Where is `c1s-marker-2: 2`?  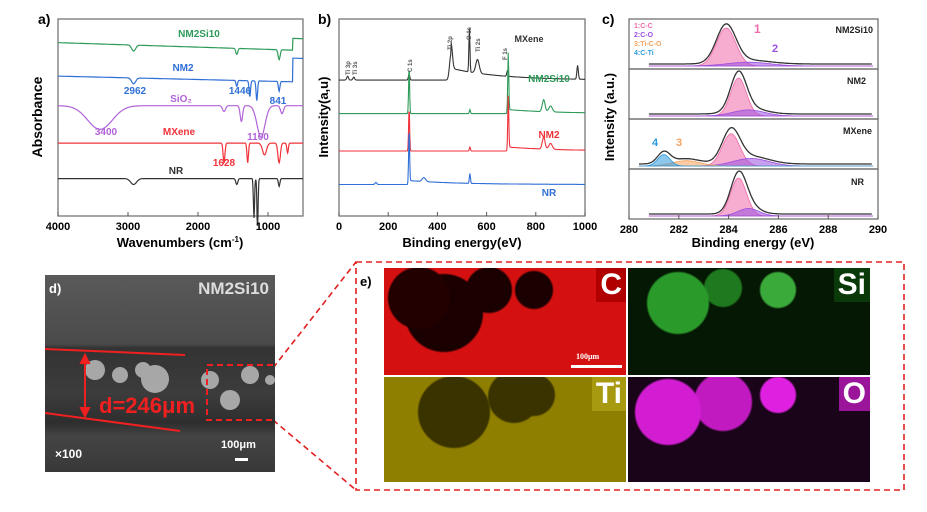
c1s-marker-2: 2 is located at coordinates (775, 49).